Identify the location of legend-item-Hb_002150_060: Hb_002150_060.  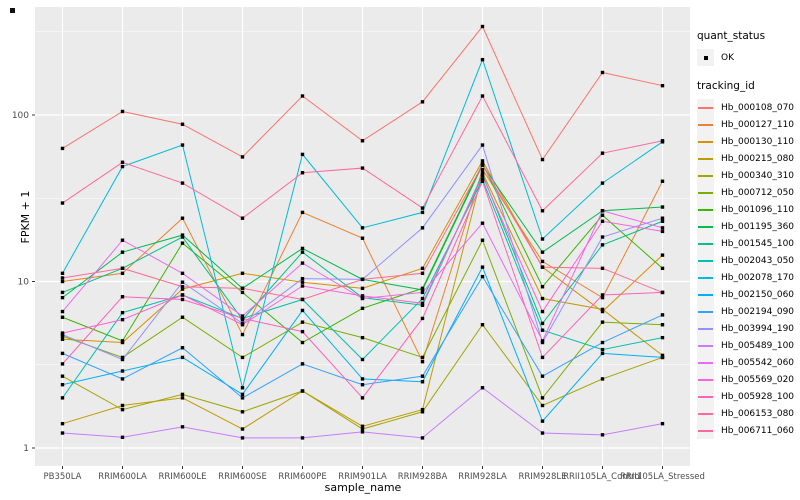
(747, 294).